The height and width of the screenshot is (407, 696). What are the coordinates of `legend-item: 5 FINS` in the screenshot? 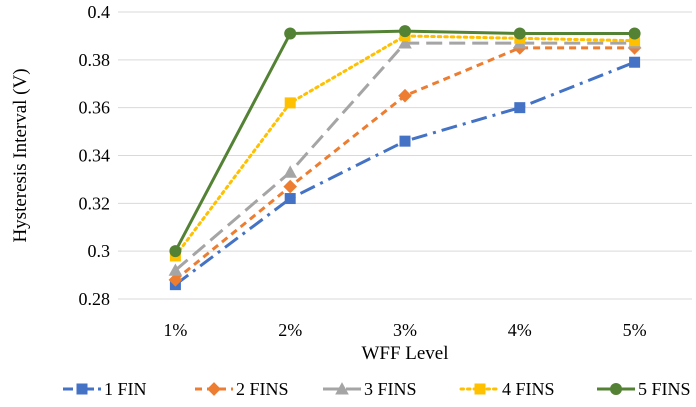 It's located at (644, 389).